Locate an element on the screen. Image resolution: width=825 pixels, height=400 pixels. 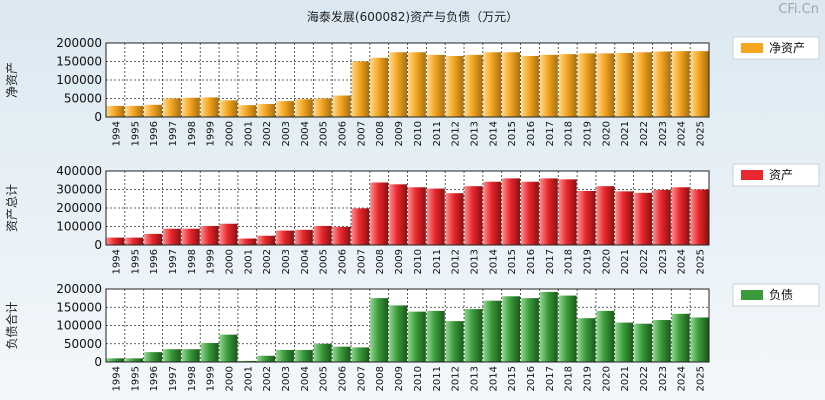
bar-2014 is located at coordinates (492, 213).